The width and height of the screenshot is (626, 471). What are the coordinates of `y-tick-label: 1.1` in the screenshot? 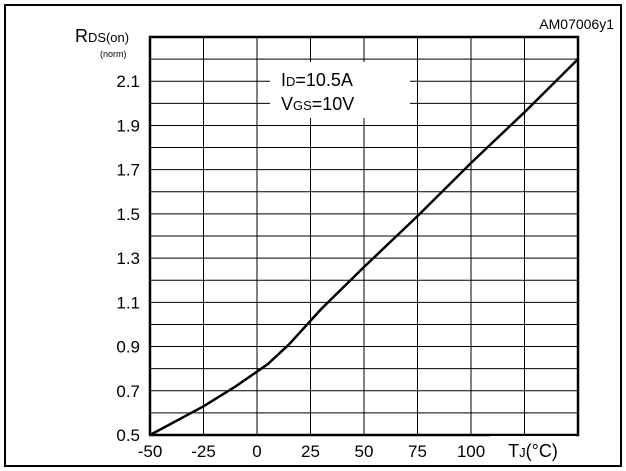 It's located at (128, 302).